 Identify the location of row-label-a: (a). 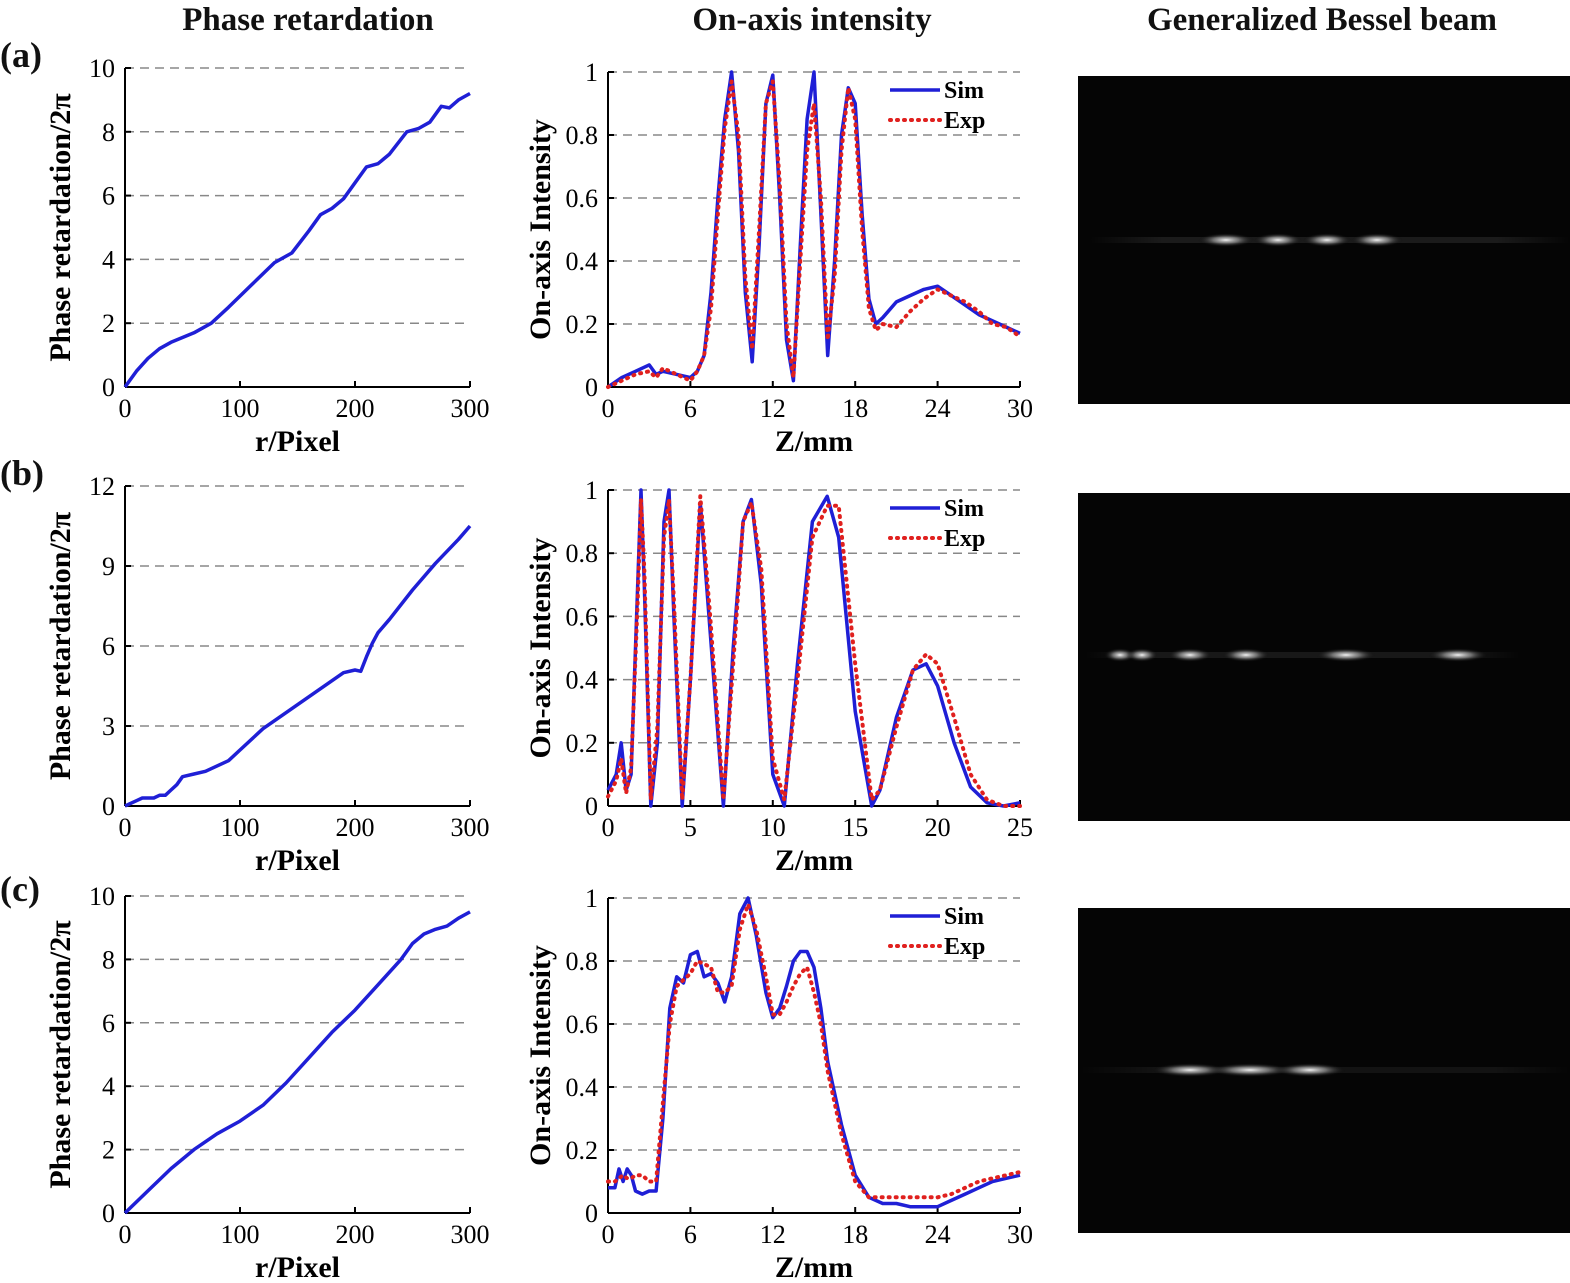
(21, 55).